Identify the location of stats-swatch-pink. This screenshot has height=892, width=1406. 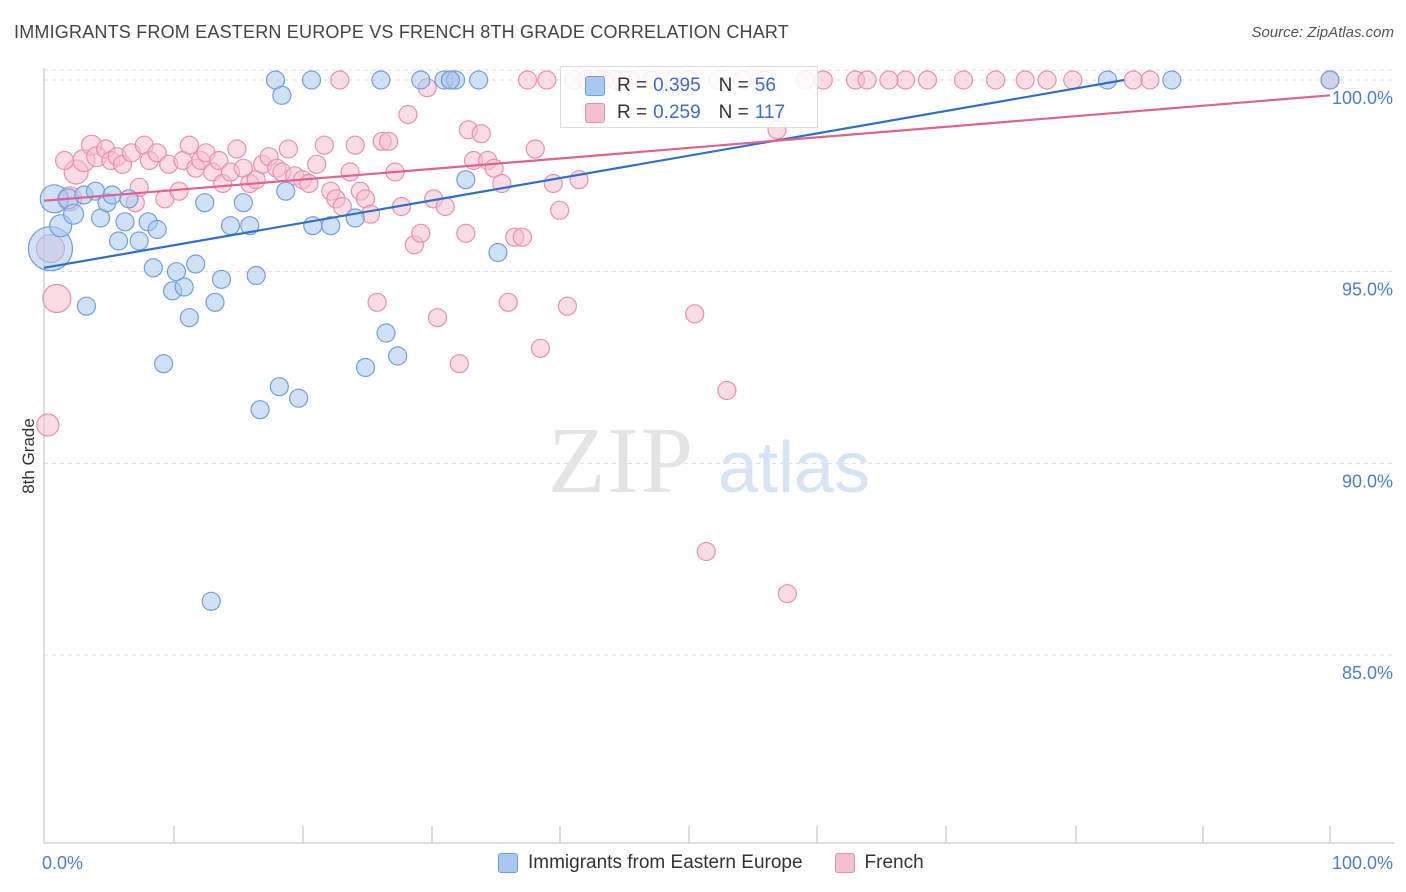
(595, 113).